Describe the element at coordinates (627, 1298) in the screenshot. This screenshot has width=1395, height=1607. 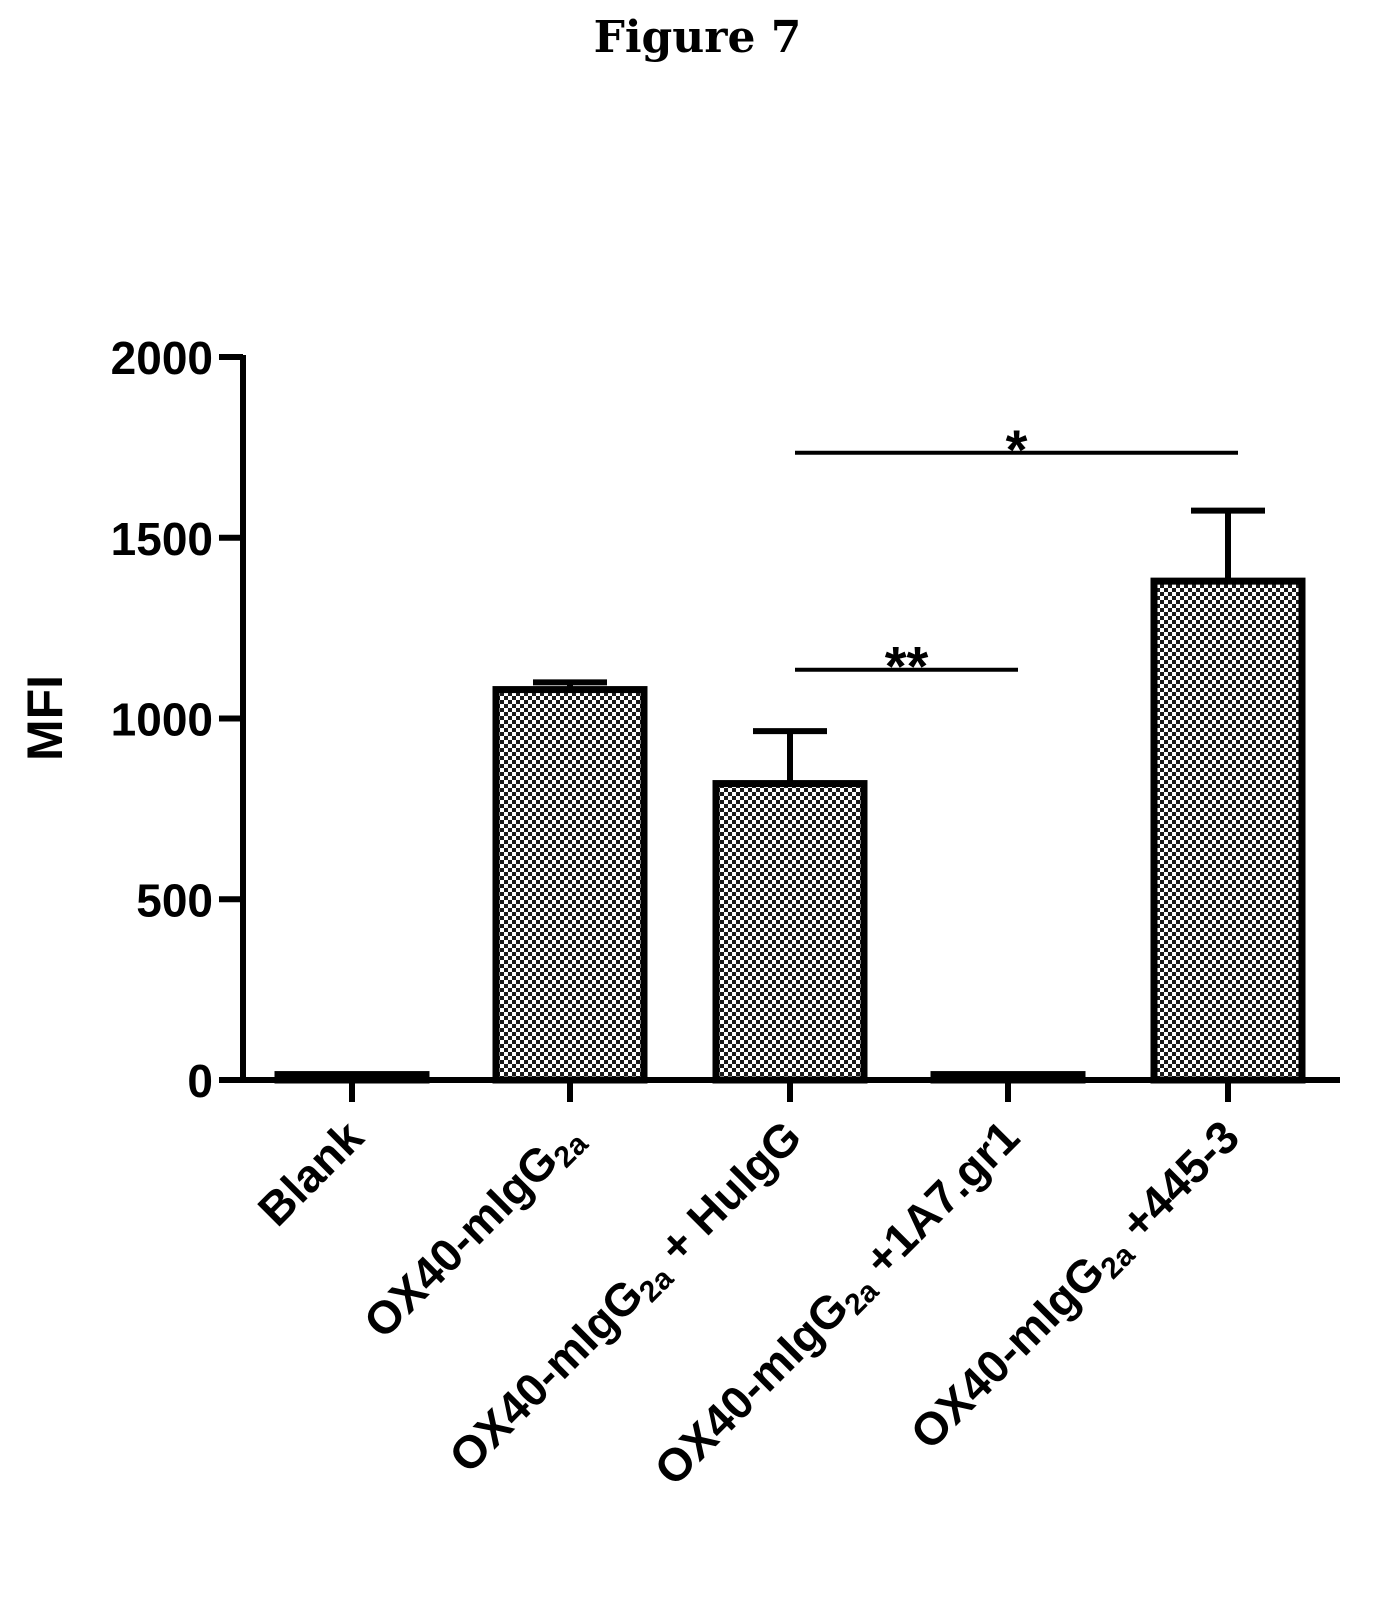
I see `x-tick-label-ox40-migg2a-huigg: OX40-mIgG2a + HuIgG` at that location.